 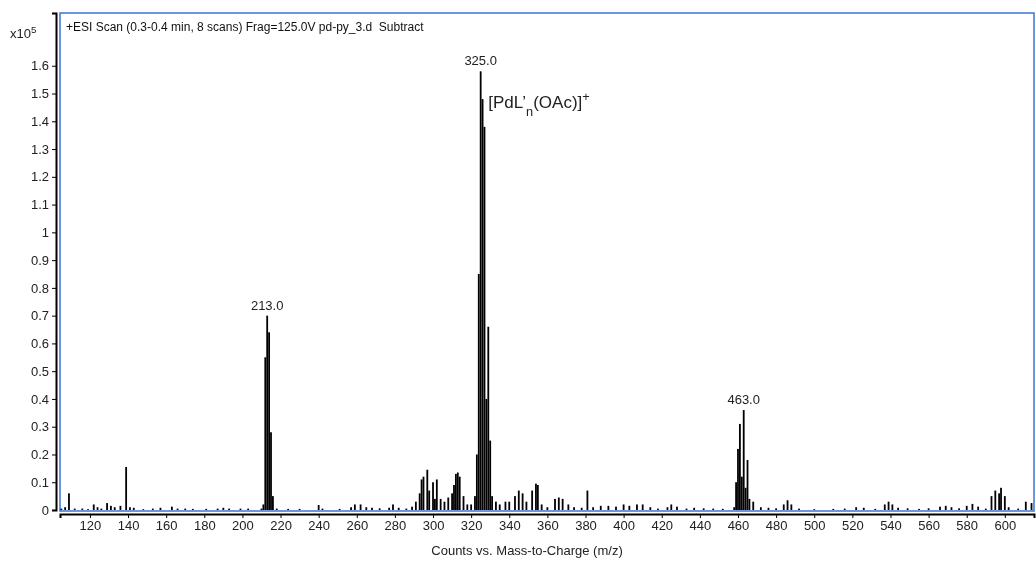 I want to click on x-tick-label: 520, so click(x=853, y=526).